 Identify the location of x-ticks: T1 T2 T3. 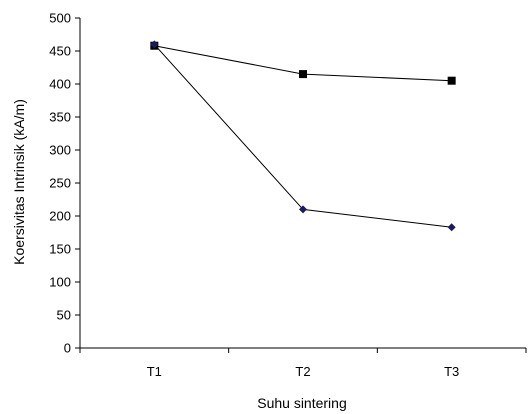
(303, 363).